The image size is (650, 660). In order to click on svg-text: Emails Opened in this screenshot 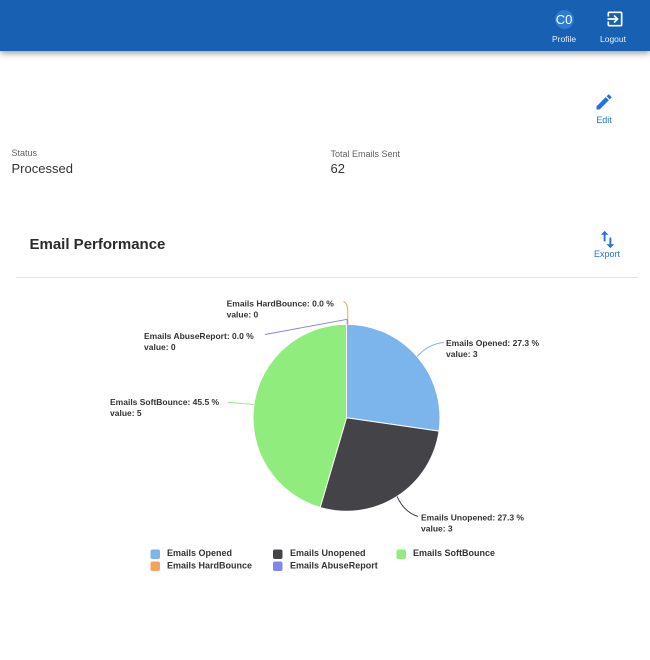, I will do `click(199, 553)`.